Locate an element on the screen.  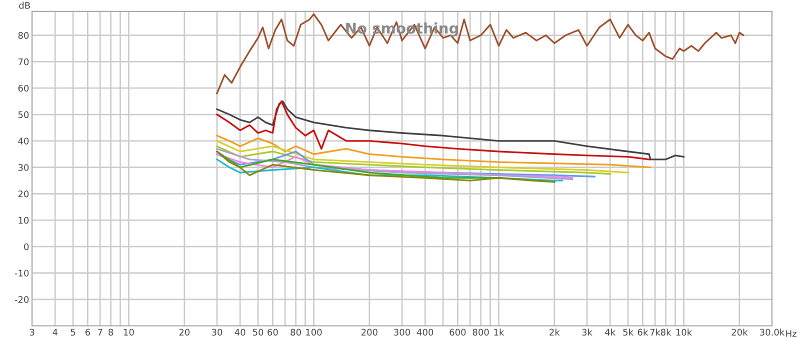
y-tick-label: 70 is located at coordinates (23, 62).